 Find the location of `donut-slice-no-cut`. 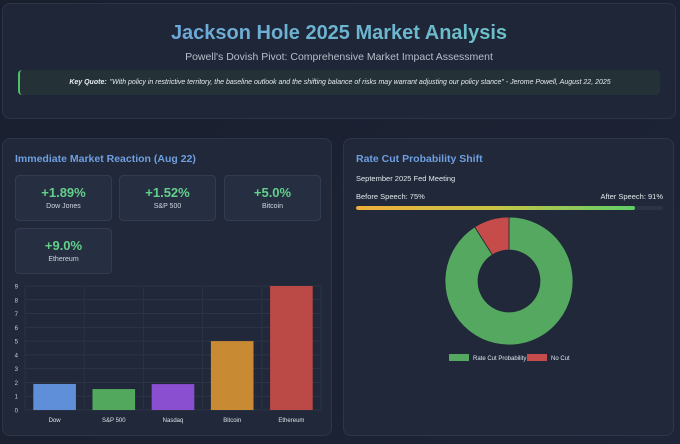

donut-slice-no-cut is located at coordinates (492, 236).